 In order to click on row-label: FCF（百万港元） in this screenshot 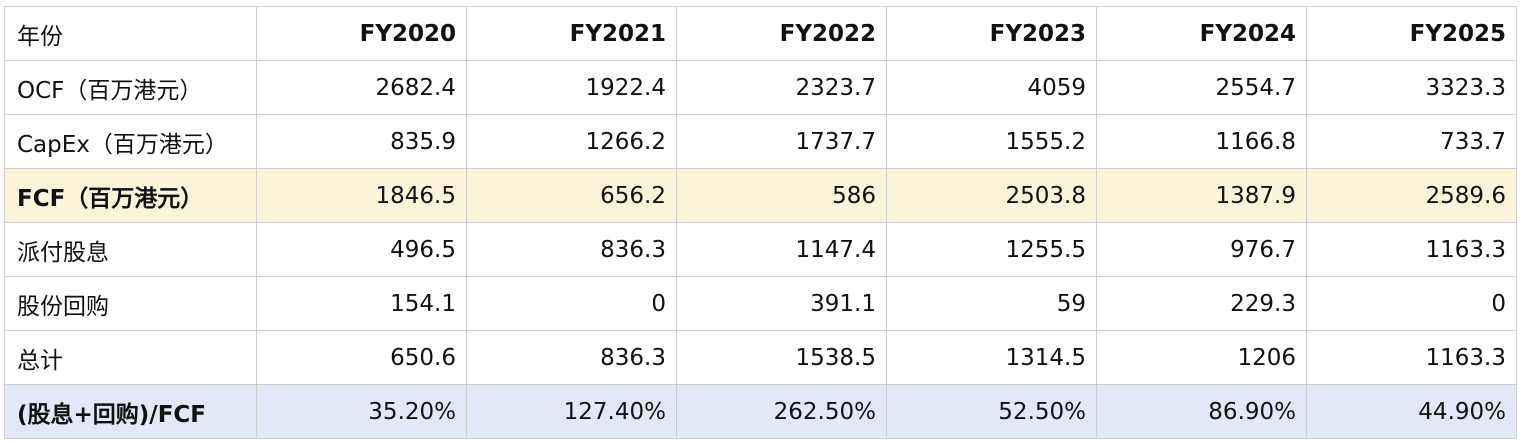, I will do `click(130, 195)`.